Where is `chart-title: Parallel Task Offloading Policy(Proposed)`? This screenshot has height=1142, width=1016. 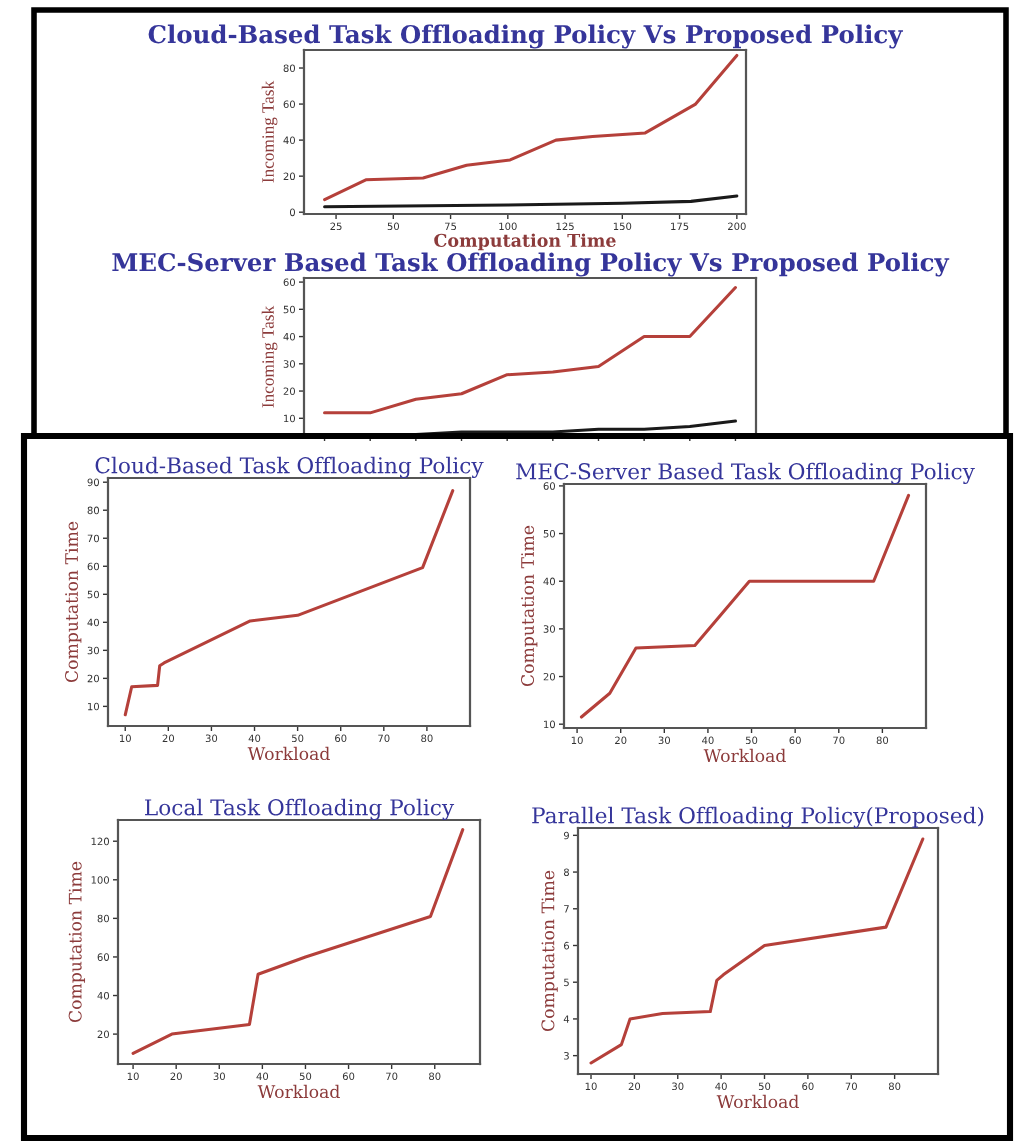
chart-title: Parallel Task Offloading Policy(Proposed) is located at coordinates (758, 817).